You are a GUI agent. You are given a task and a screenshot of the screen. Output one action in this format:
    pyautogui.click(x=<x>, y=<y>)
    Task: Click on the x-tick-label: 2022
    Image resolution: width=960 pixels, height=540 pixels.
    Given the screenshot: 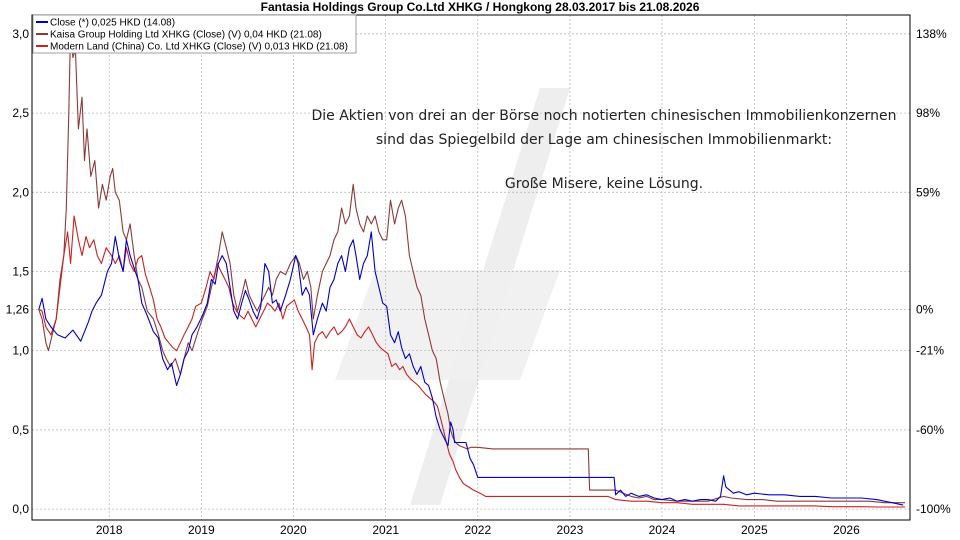 What is the action you would take?
    pyautogui.click(x=477, y=530)
    